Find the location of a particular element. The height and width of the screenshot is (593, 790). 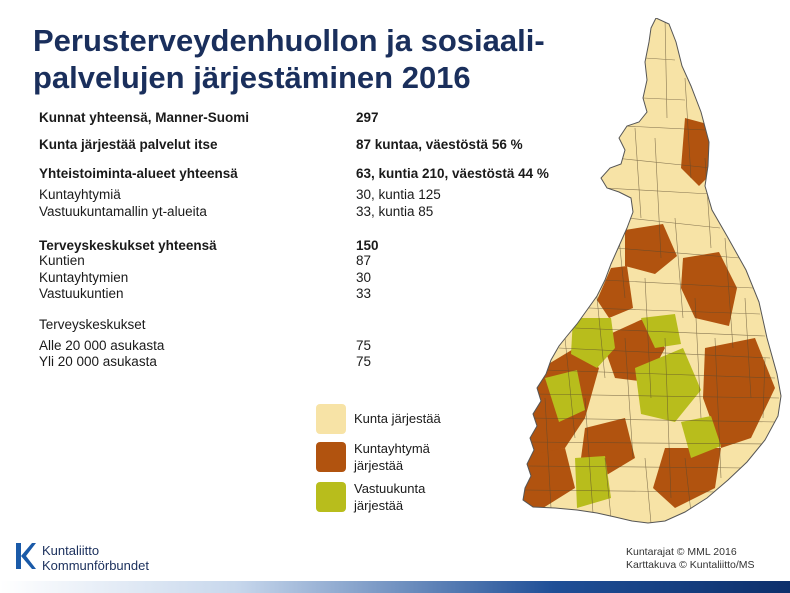

legend-swatch-vastuukunta is located at coordinates (331, 497).